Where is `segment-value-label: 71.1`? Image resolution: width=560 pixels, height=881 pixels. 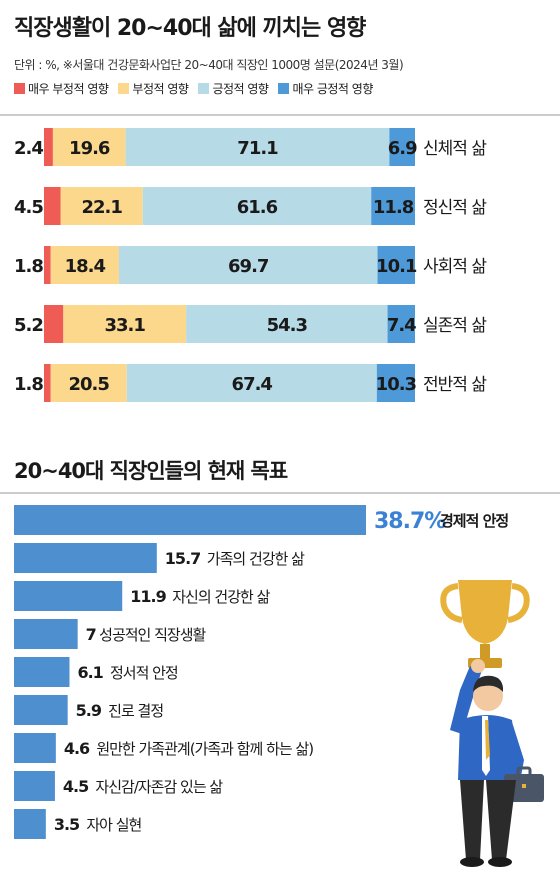
segment-value-label: 71.1 is located at coordinates (257, 148).